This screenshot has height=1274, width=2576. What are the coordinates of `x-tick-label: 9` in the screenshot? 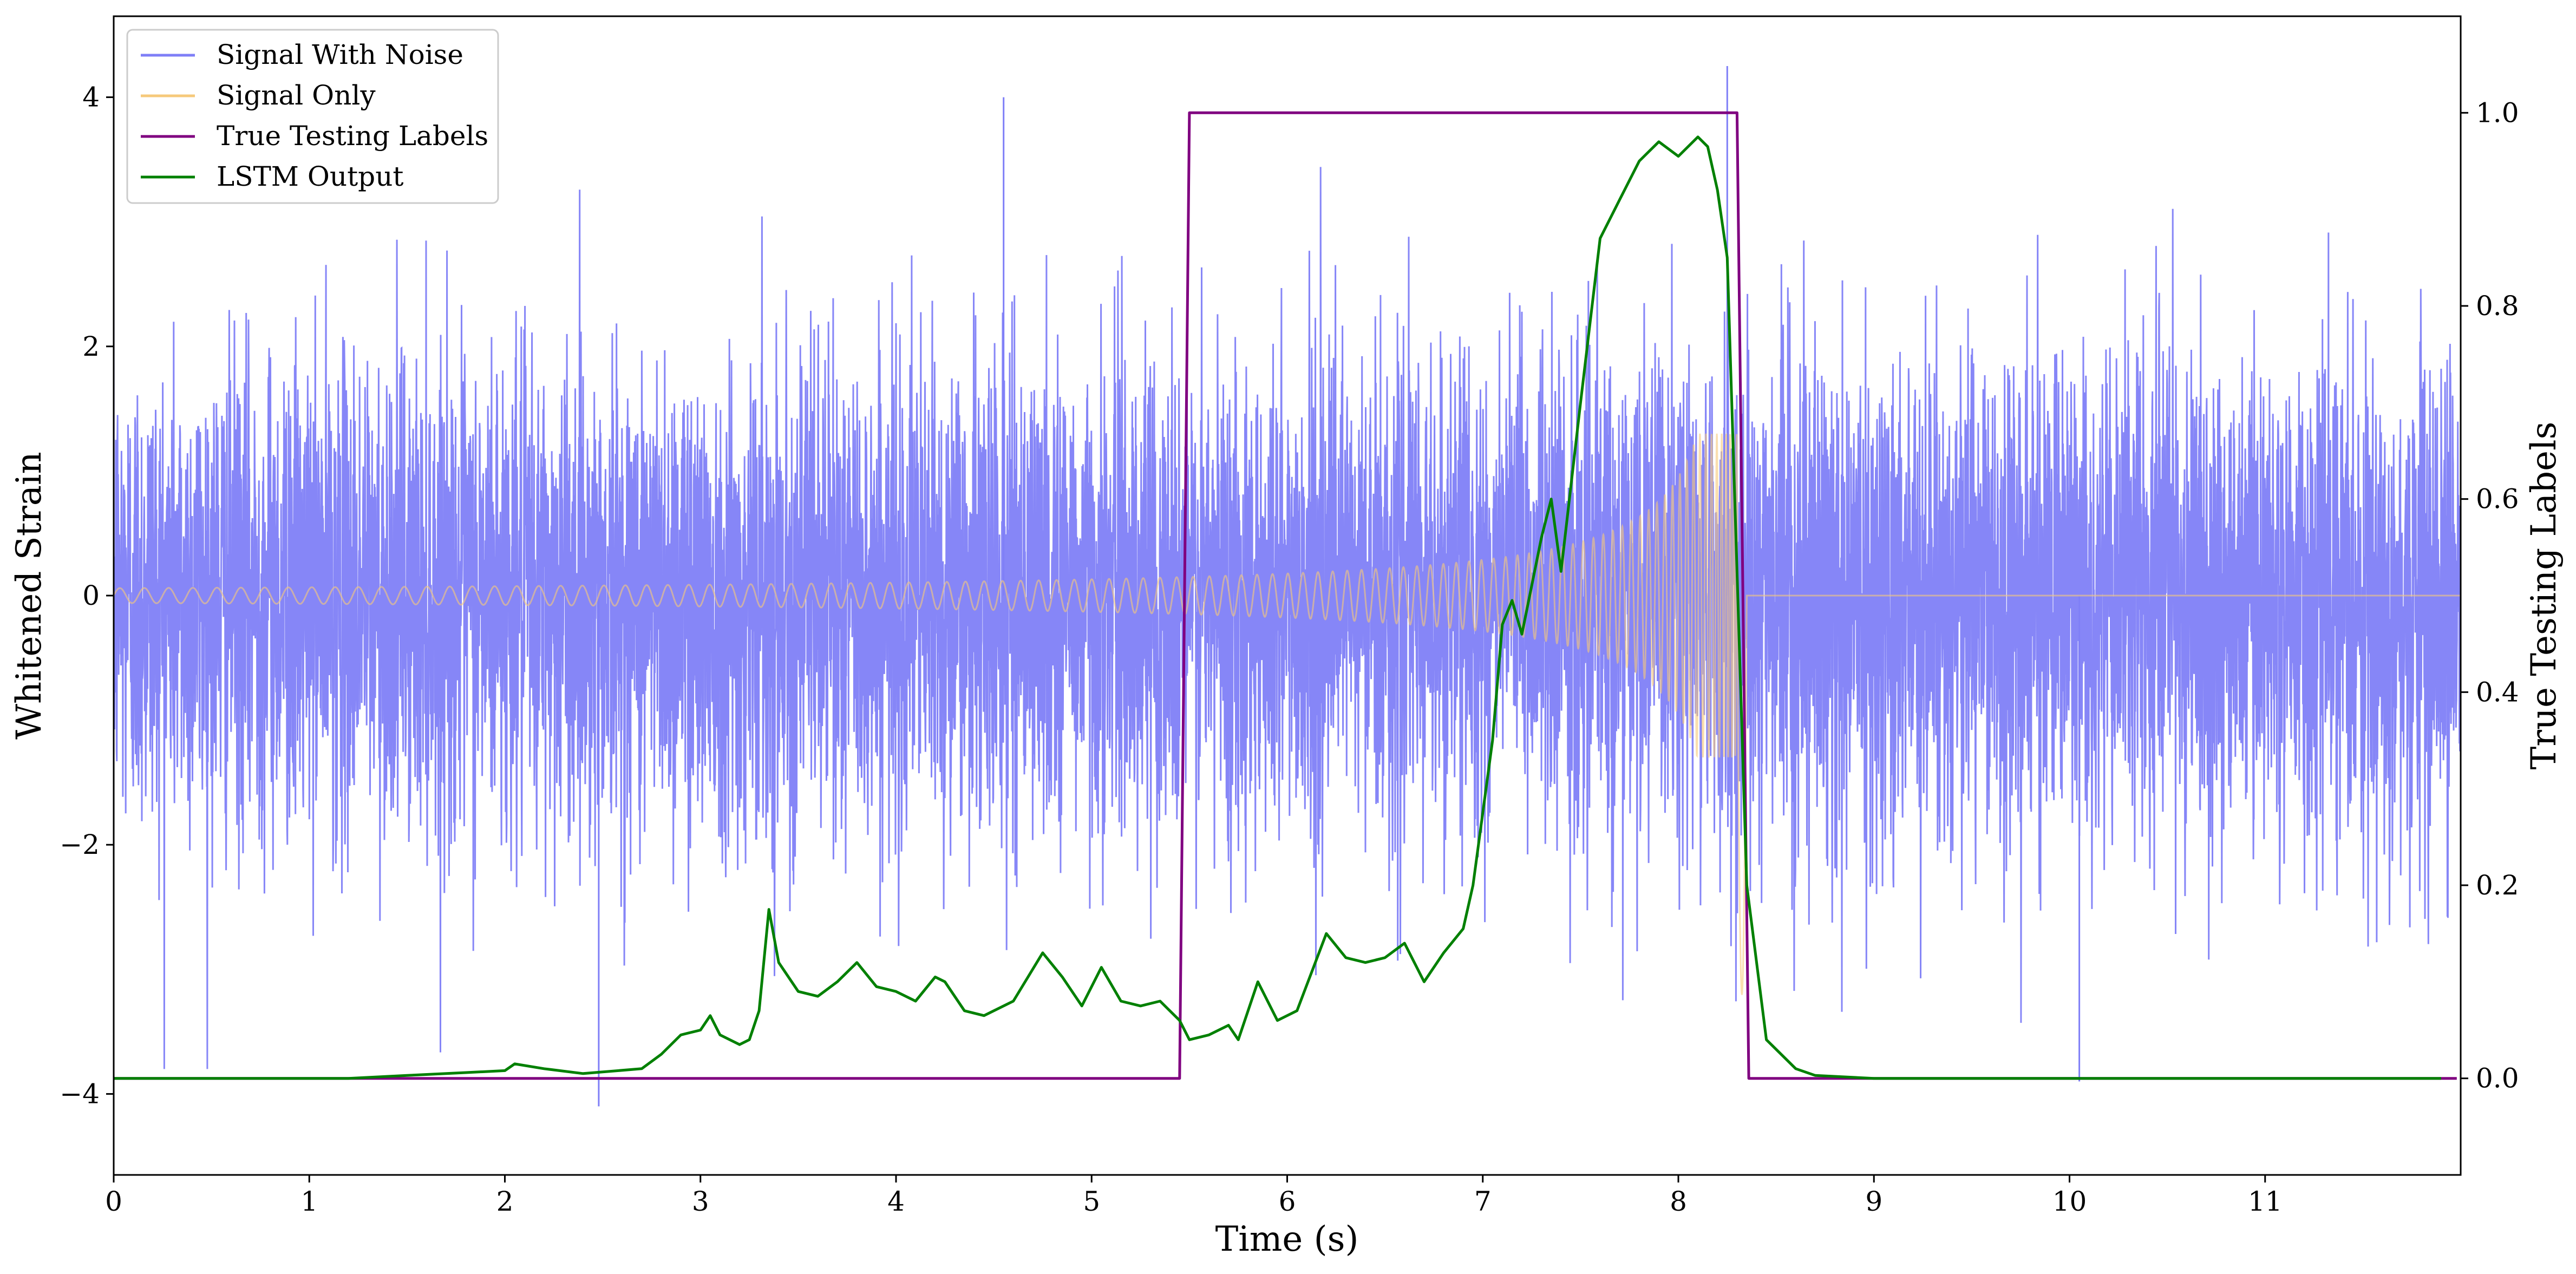 It's located at (1874, 1201).